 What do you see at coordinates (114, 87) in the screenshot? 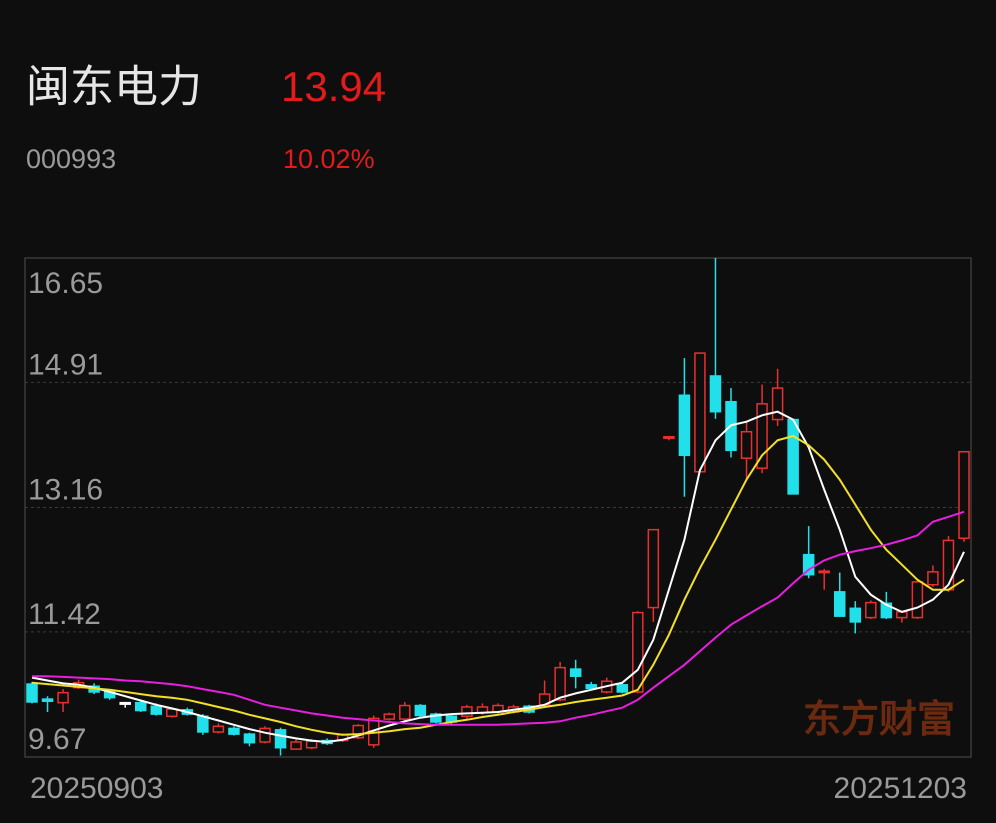
I see `stock-name: 闽东电力` at bounding box center [114, 87].